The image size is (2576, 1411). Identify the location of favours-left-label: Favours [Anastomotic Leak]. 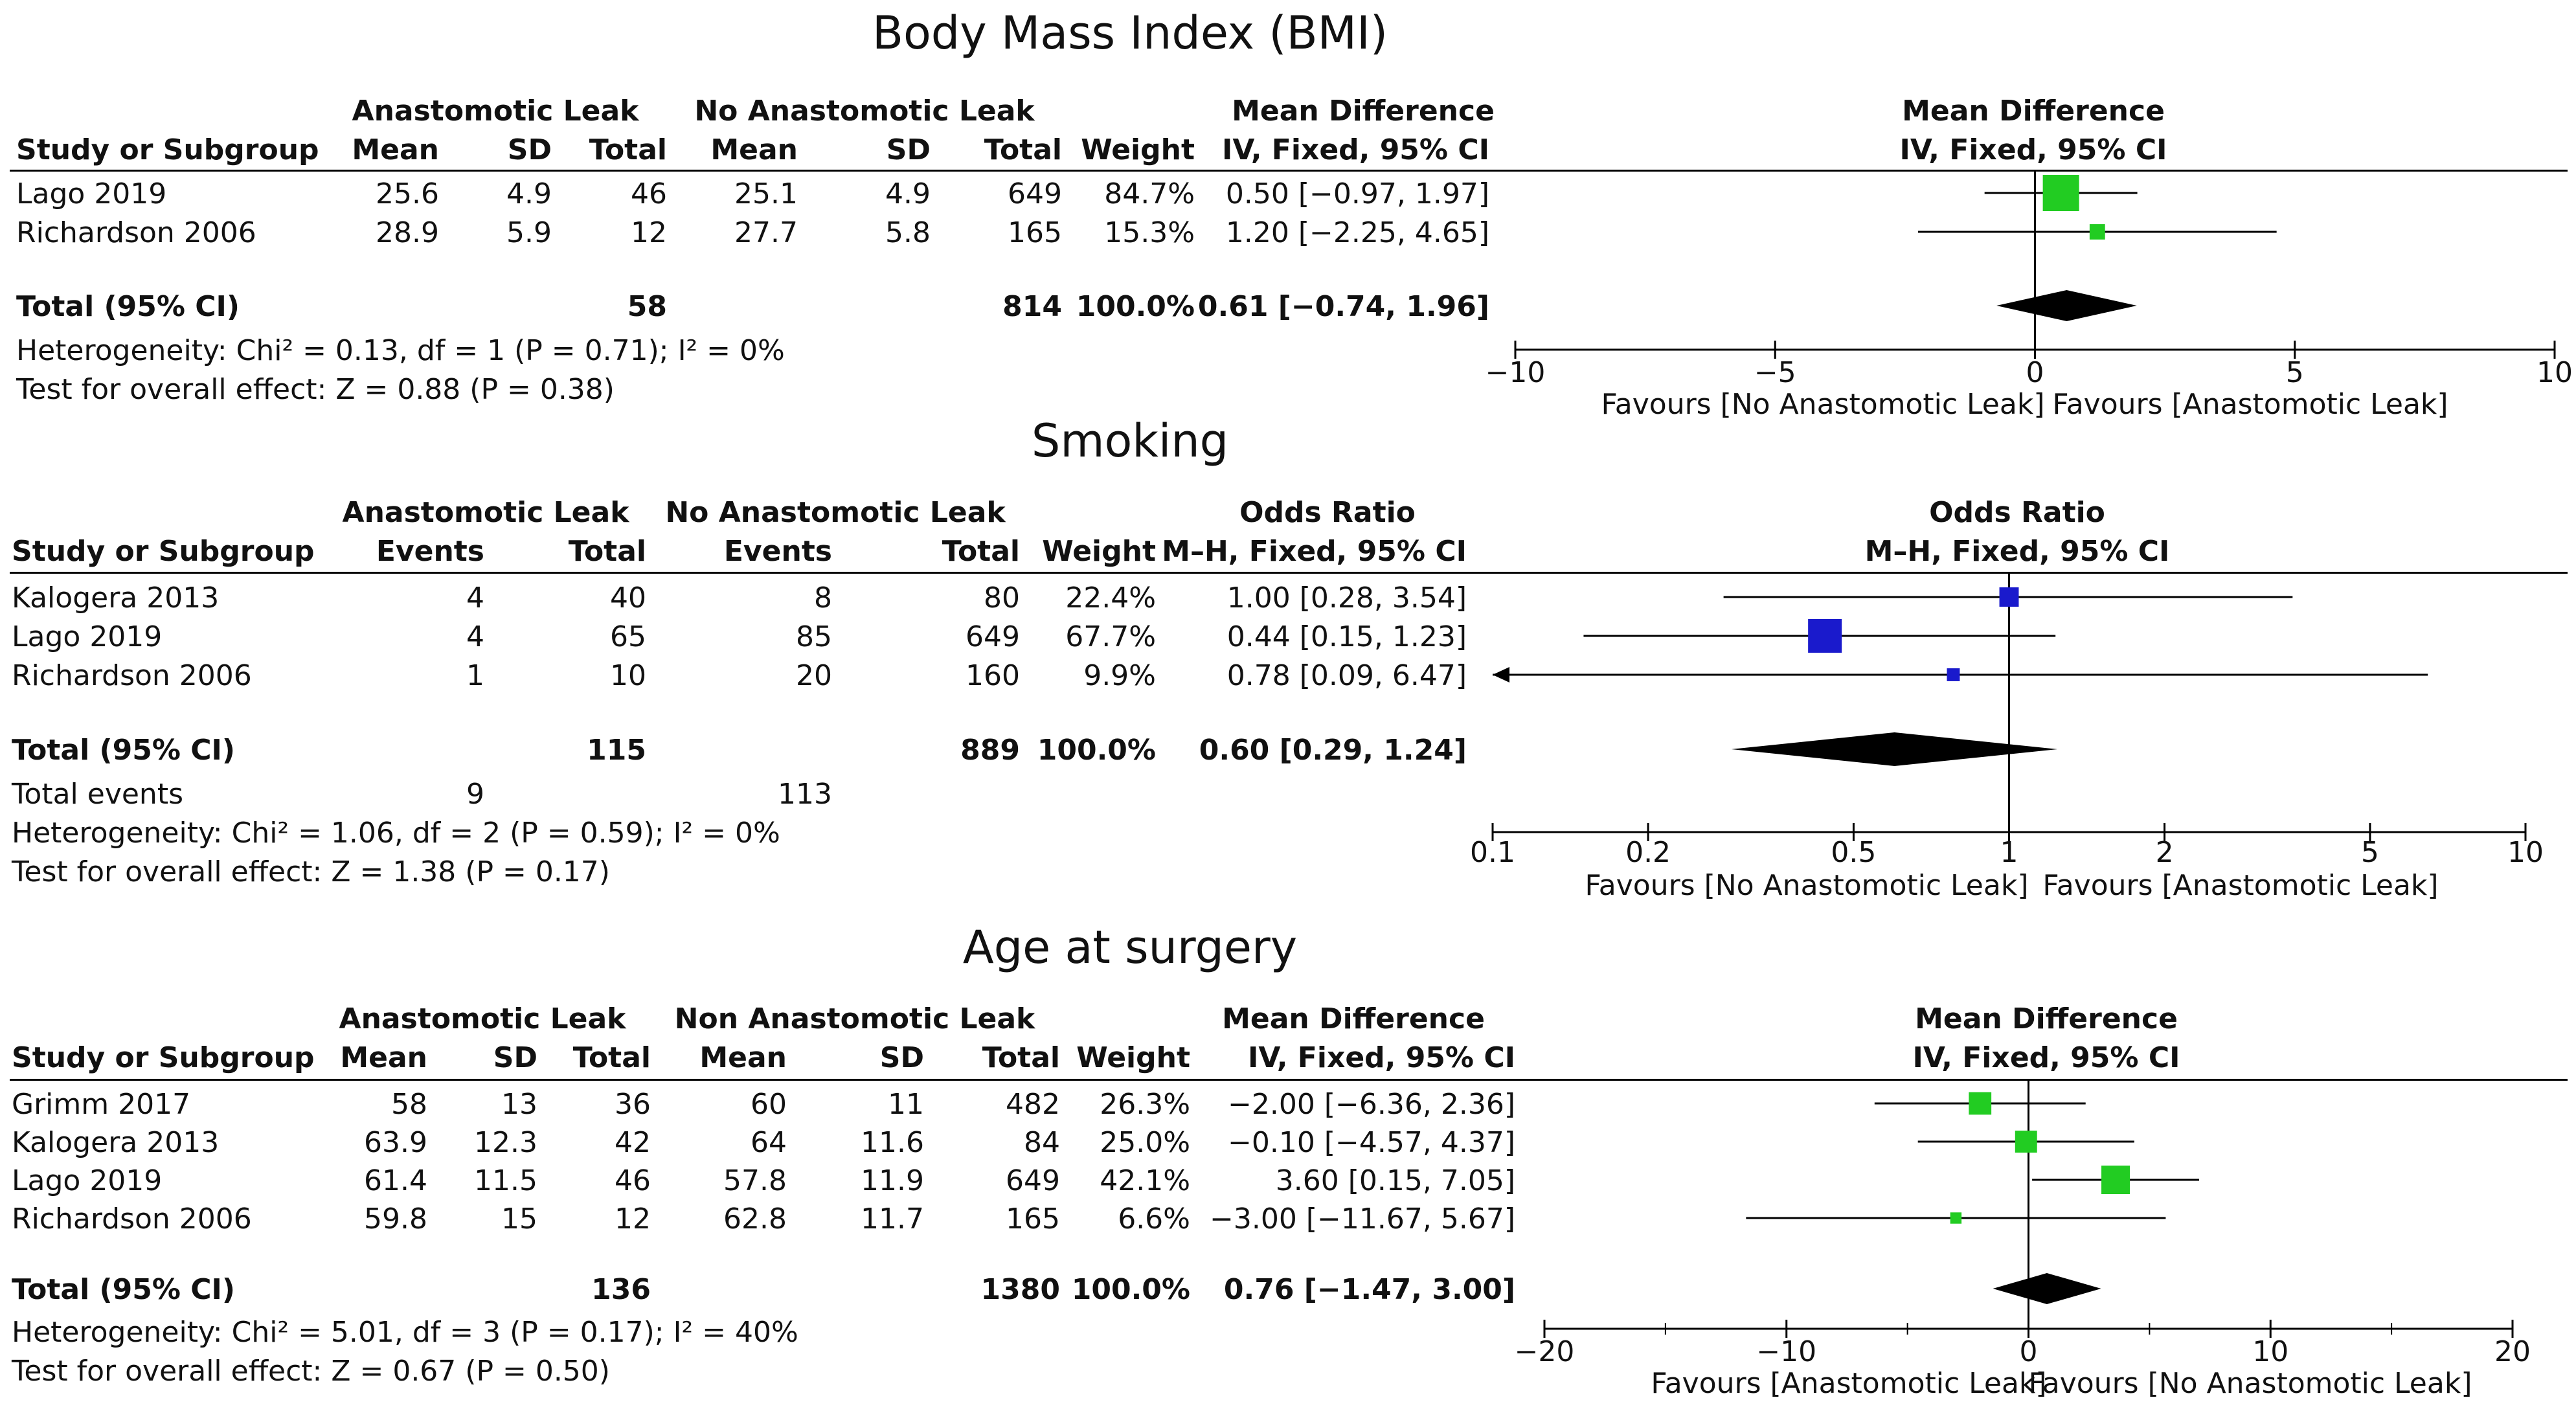
(1849, 1383).